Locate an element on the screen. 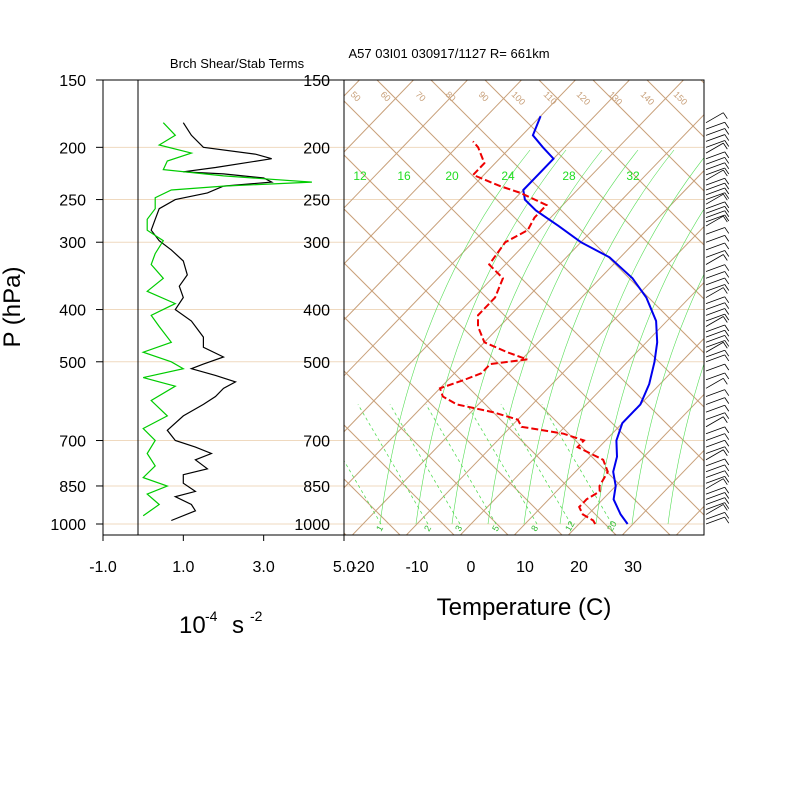 The width and height of the screenshot is (800, 800). right-x-tick-label: 0 is located at coordinates (471, 567).